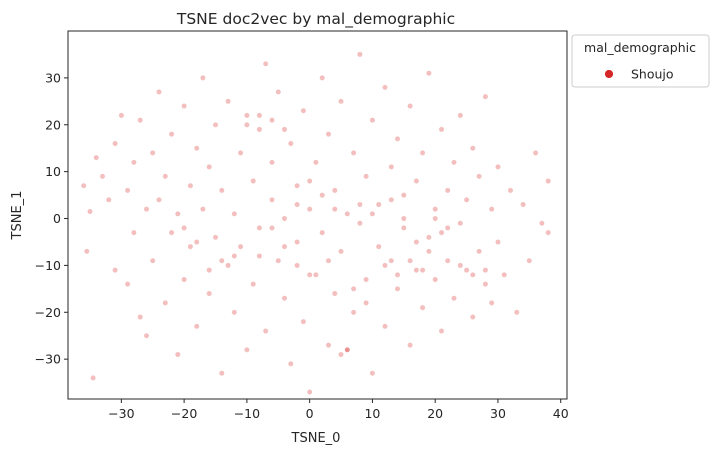  I want to click on legend: mal_demographic Shoujo, so click(640, 61).